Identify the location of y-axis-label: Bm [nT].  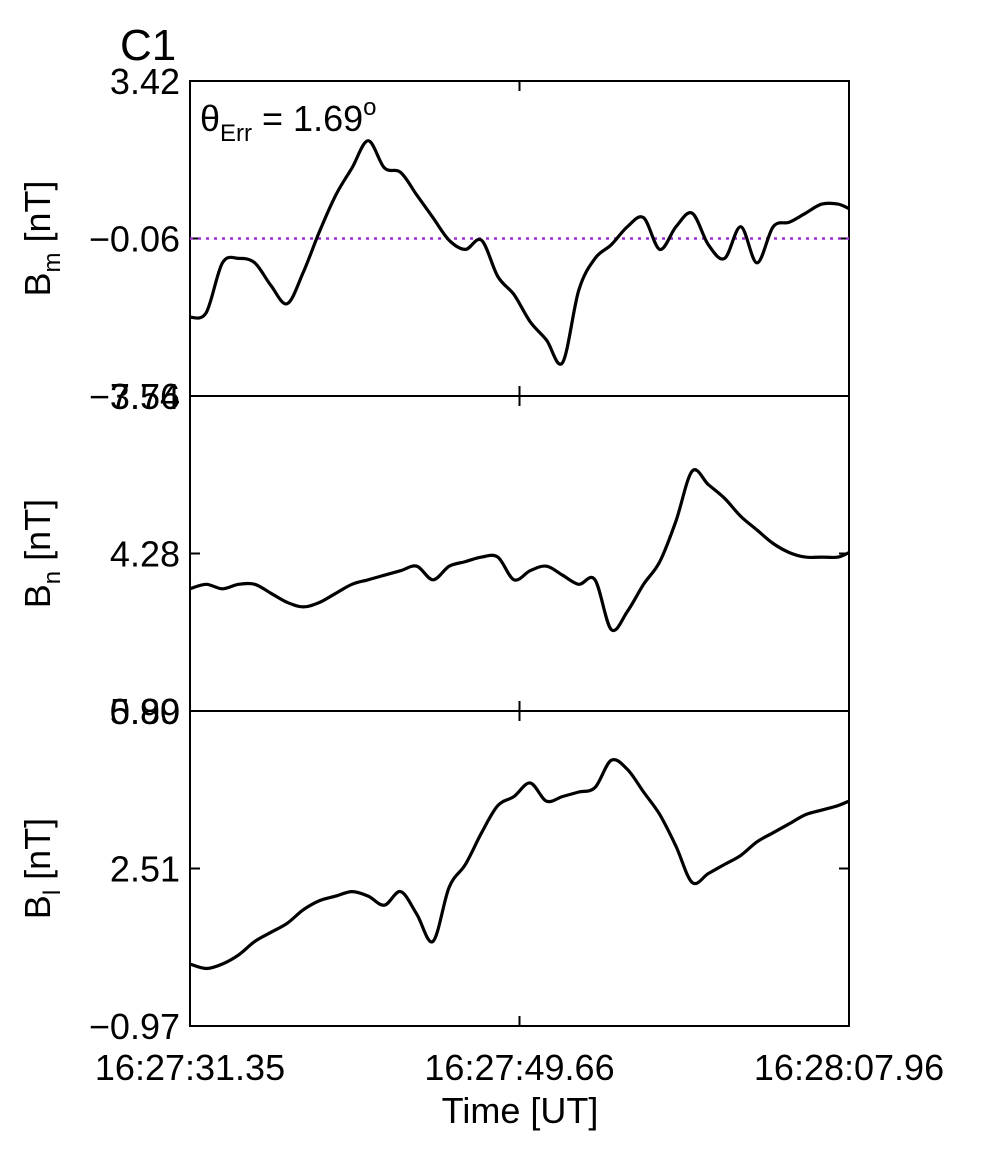
(41, 238).